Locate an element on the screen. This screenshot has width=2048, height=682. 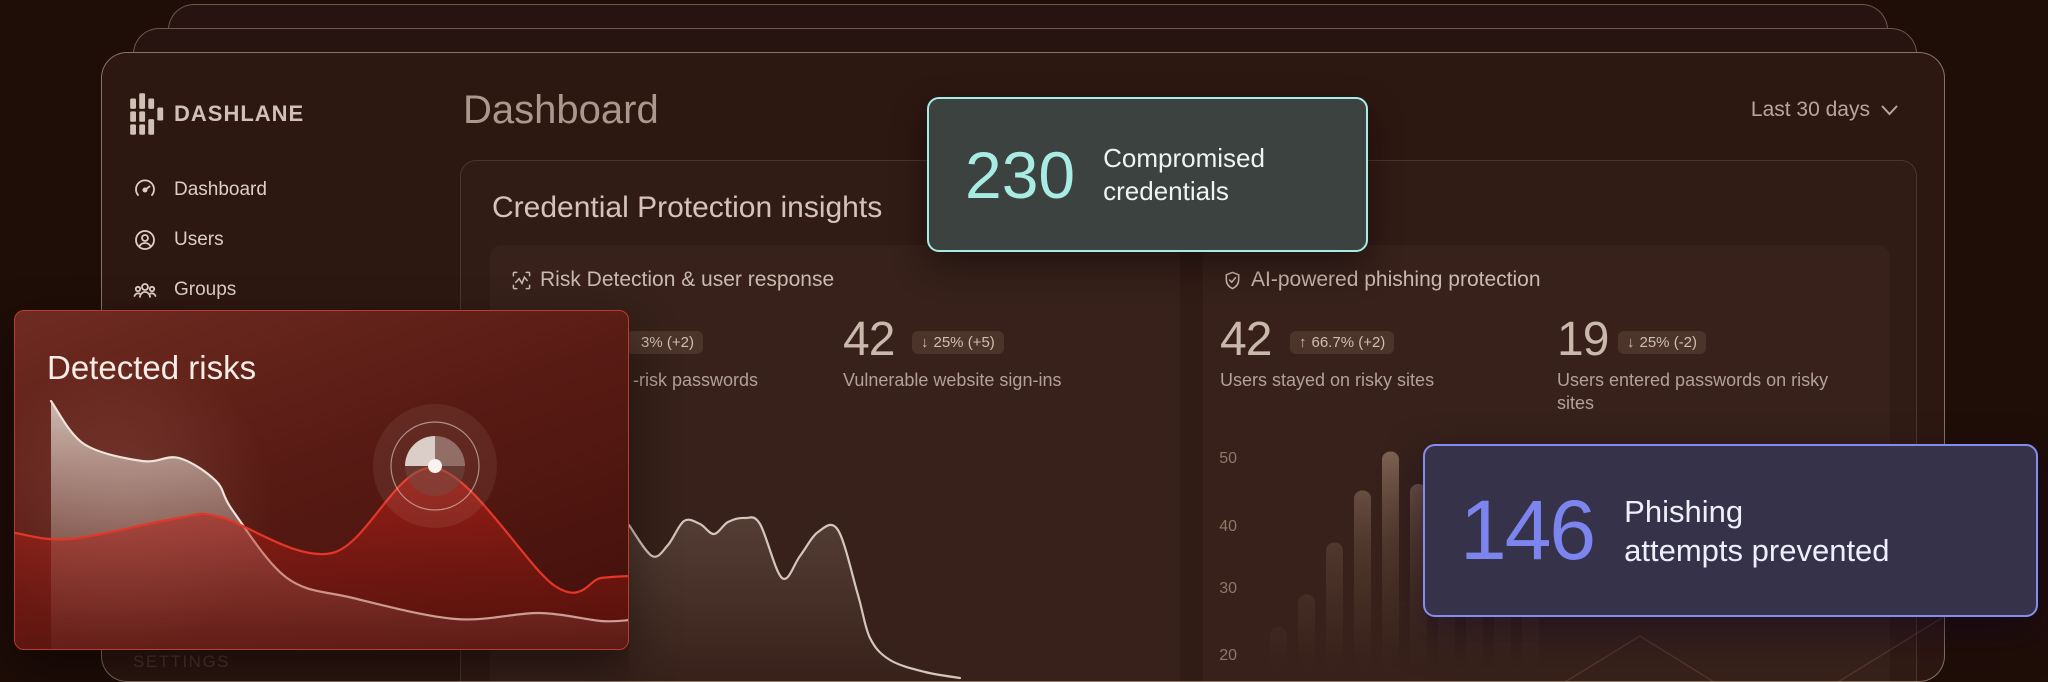
sidebar-item-settings-partial: Settings is located at coordinates (182, 661).